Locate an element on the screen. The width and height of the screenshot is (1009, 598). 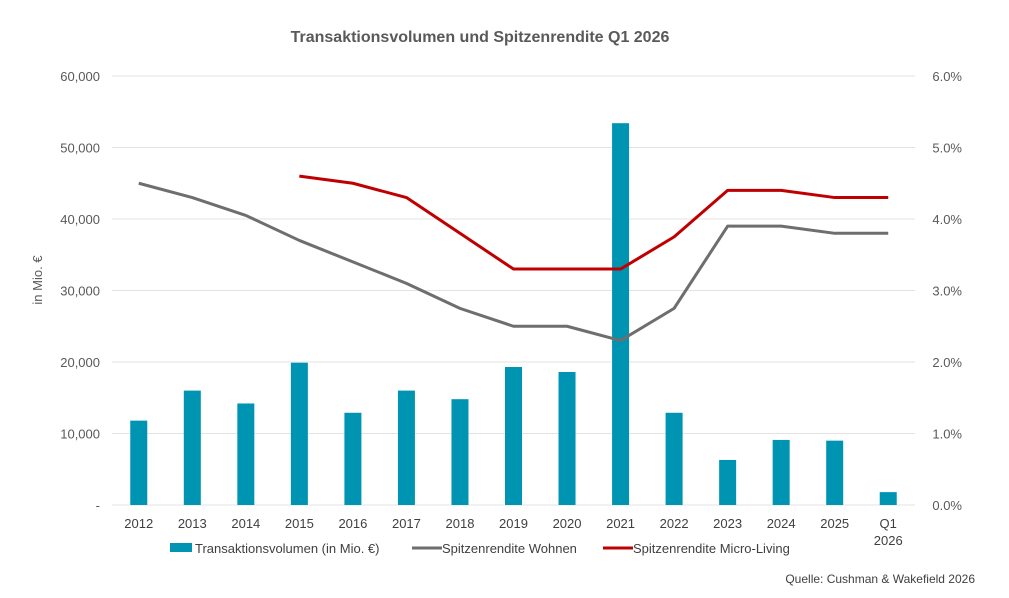
y-tick-label: - is located at coordinates (98, 505).